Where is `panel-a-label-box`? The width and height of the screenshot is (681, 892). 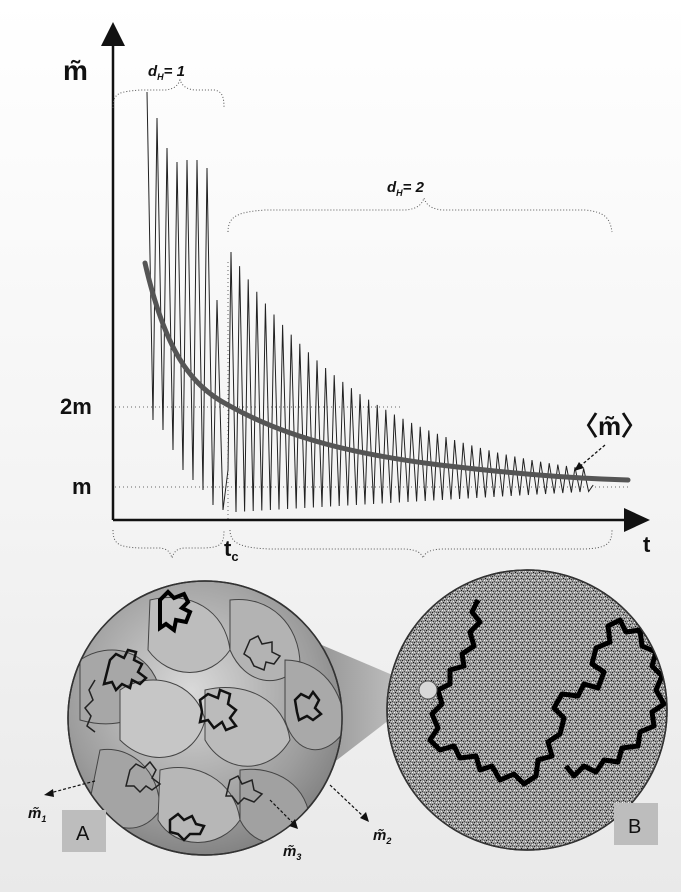 panel-a-label-box is located at coordinates (84, 831).